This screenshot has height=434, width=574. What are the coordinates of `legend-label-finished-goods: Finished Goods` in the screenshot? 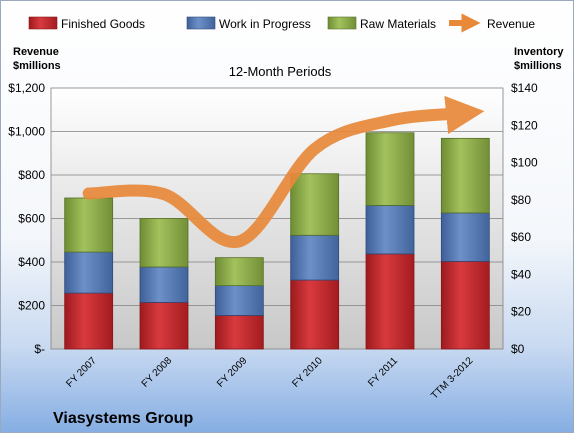 It's located at (103, 24).